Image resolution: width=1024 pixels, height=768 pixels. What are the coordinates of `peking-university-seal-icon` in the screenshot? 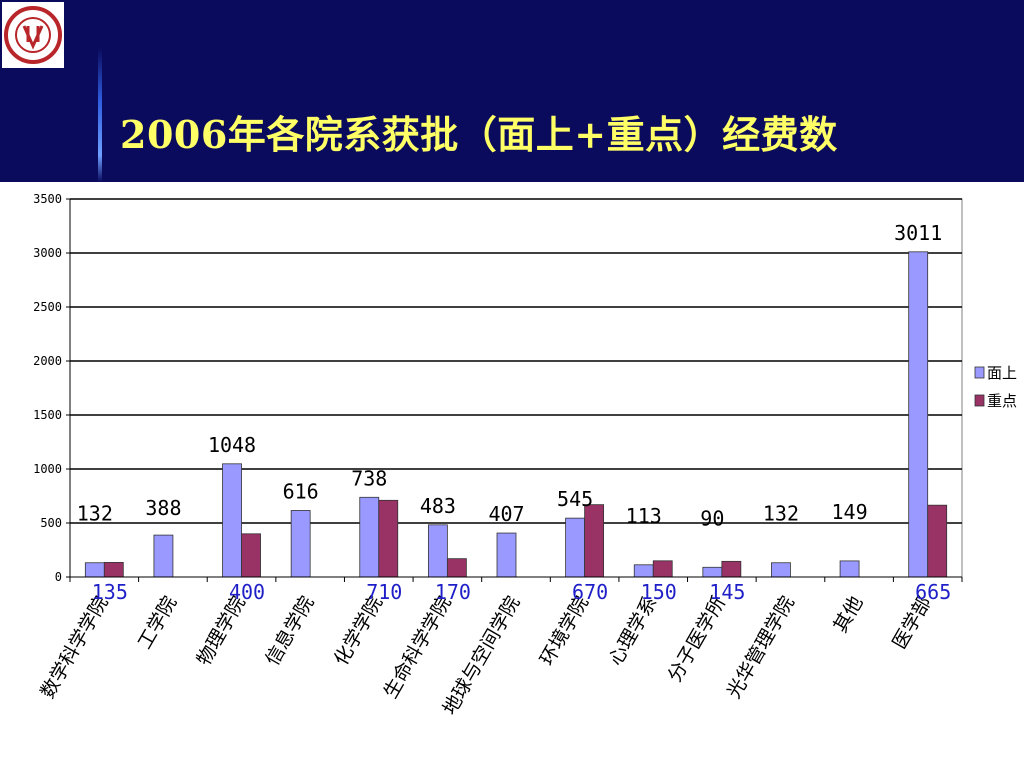 It's located at (33, 35).